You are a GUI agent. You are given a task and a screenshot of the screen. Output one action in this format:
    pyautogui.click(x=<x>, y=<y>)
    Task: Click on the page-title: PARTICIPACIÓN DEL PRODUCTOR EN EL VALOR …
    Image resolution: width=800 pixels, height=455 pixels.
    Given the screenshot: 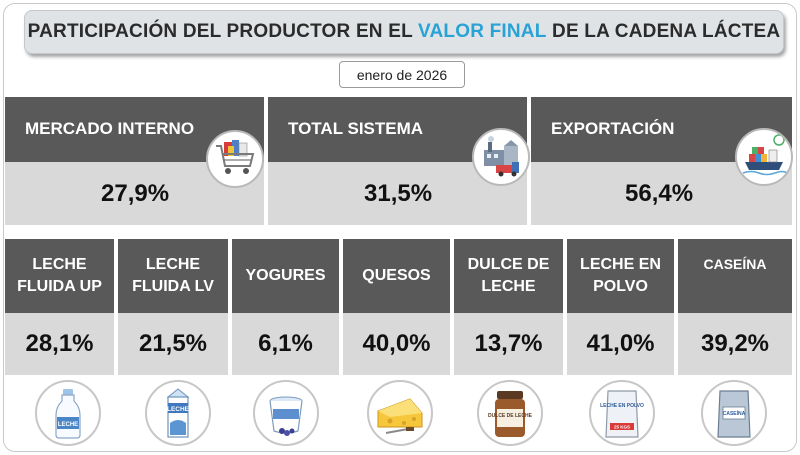 What is the action you would take?
    pyautogui.click(x=404, y=32)
    